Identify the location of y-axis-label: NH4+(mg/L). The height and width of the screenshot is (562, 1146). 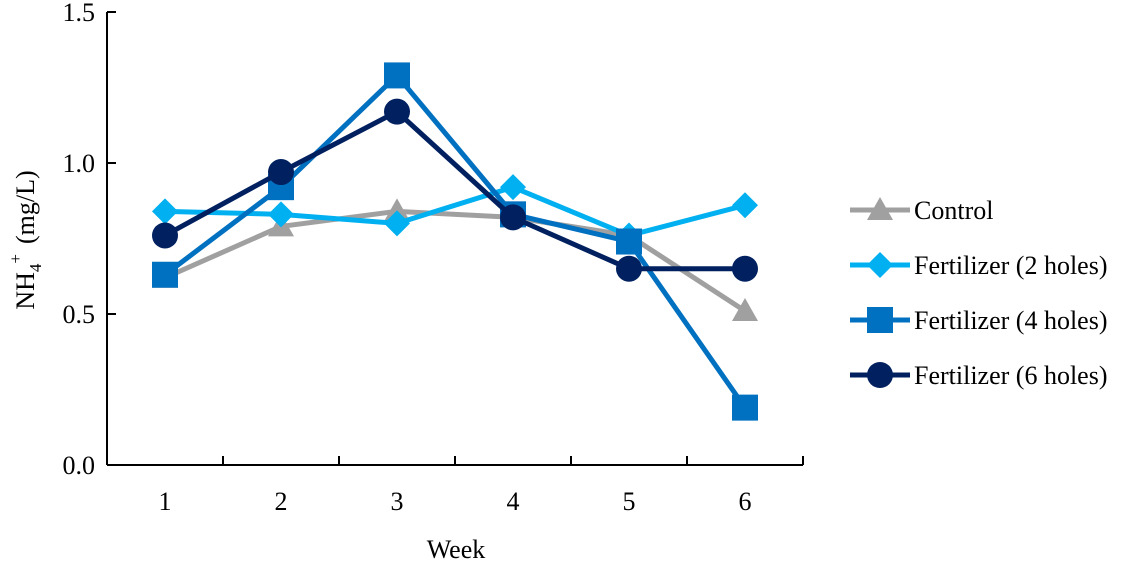
(25, 239).